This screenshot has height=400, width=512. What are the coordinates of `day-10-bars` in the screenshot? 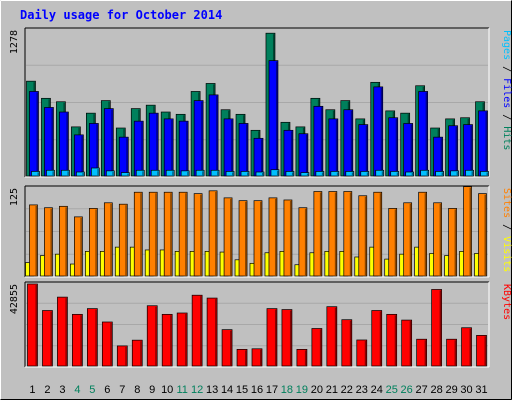 It's located at (167, 144).